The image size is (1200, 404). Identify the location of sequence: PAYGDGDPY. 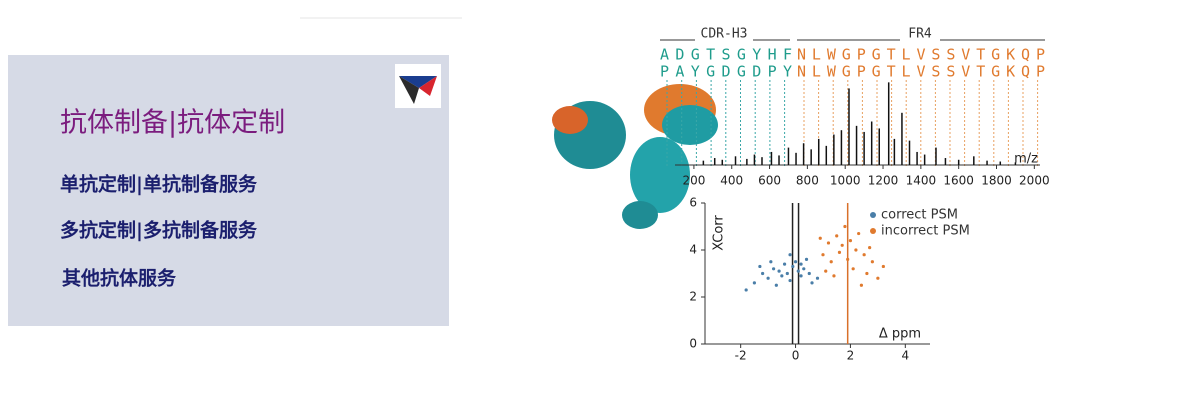
(726, 72).